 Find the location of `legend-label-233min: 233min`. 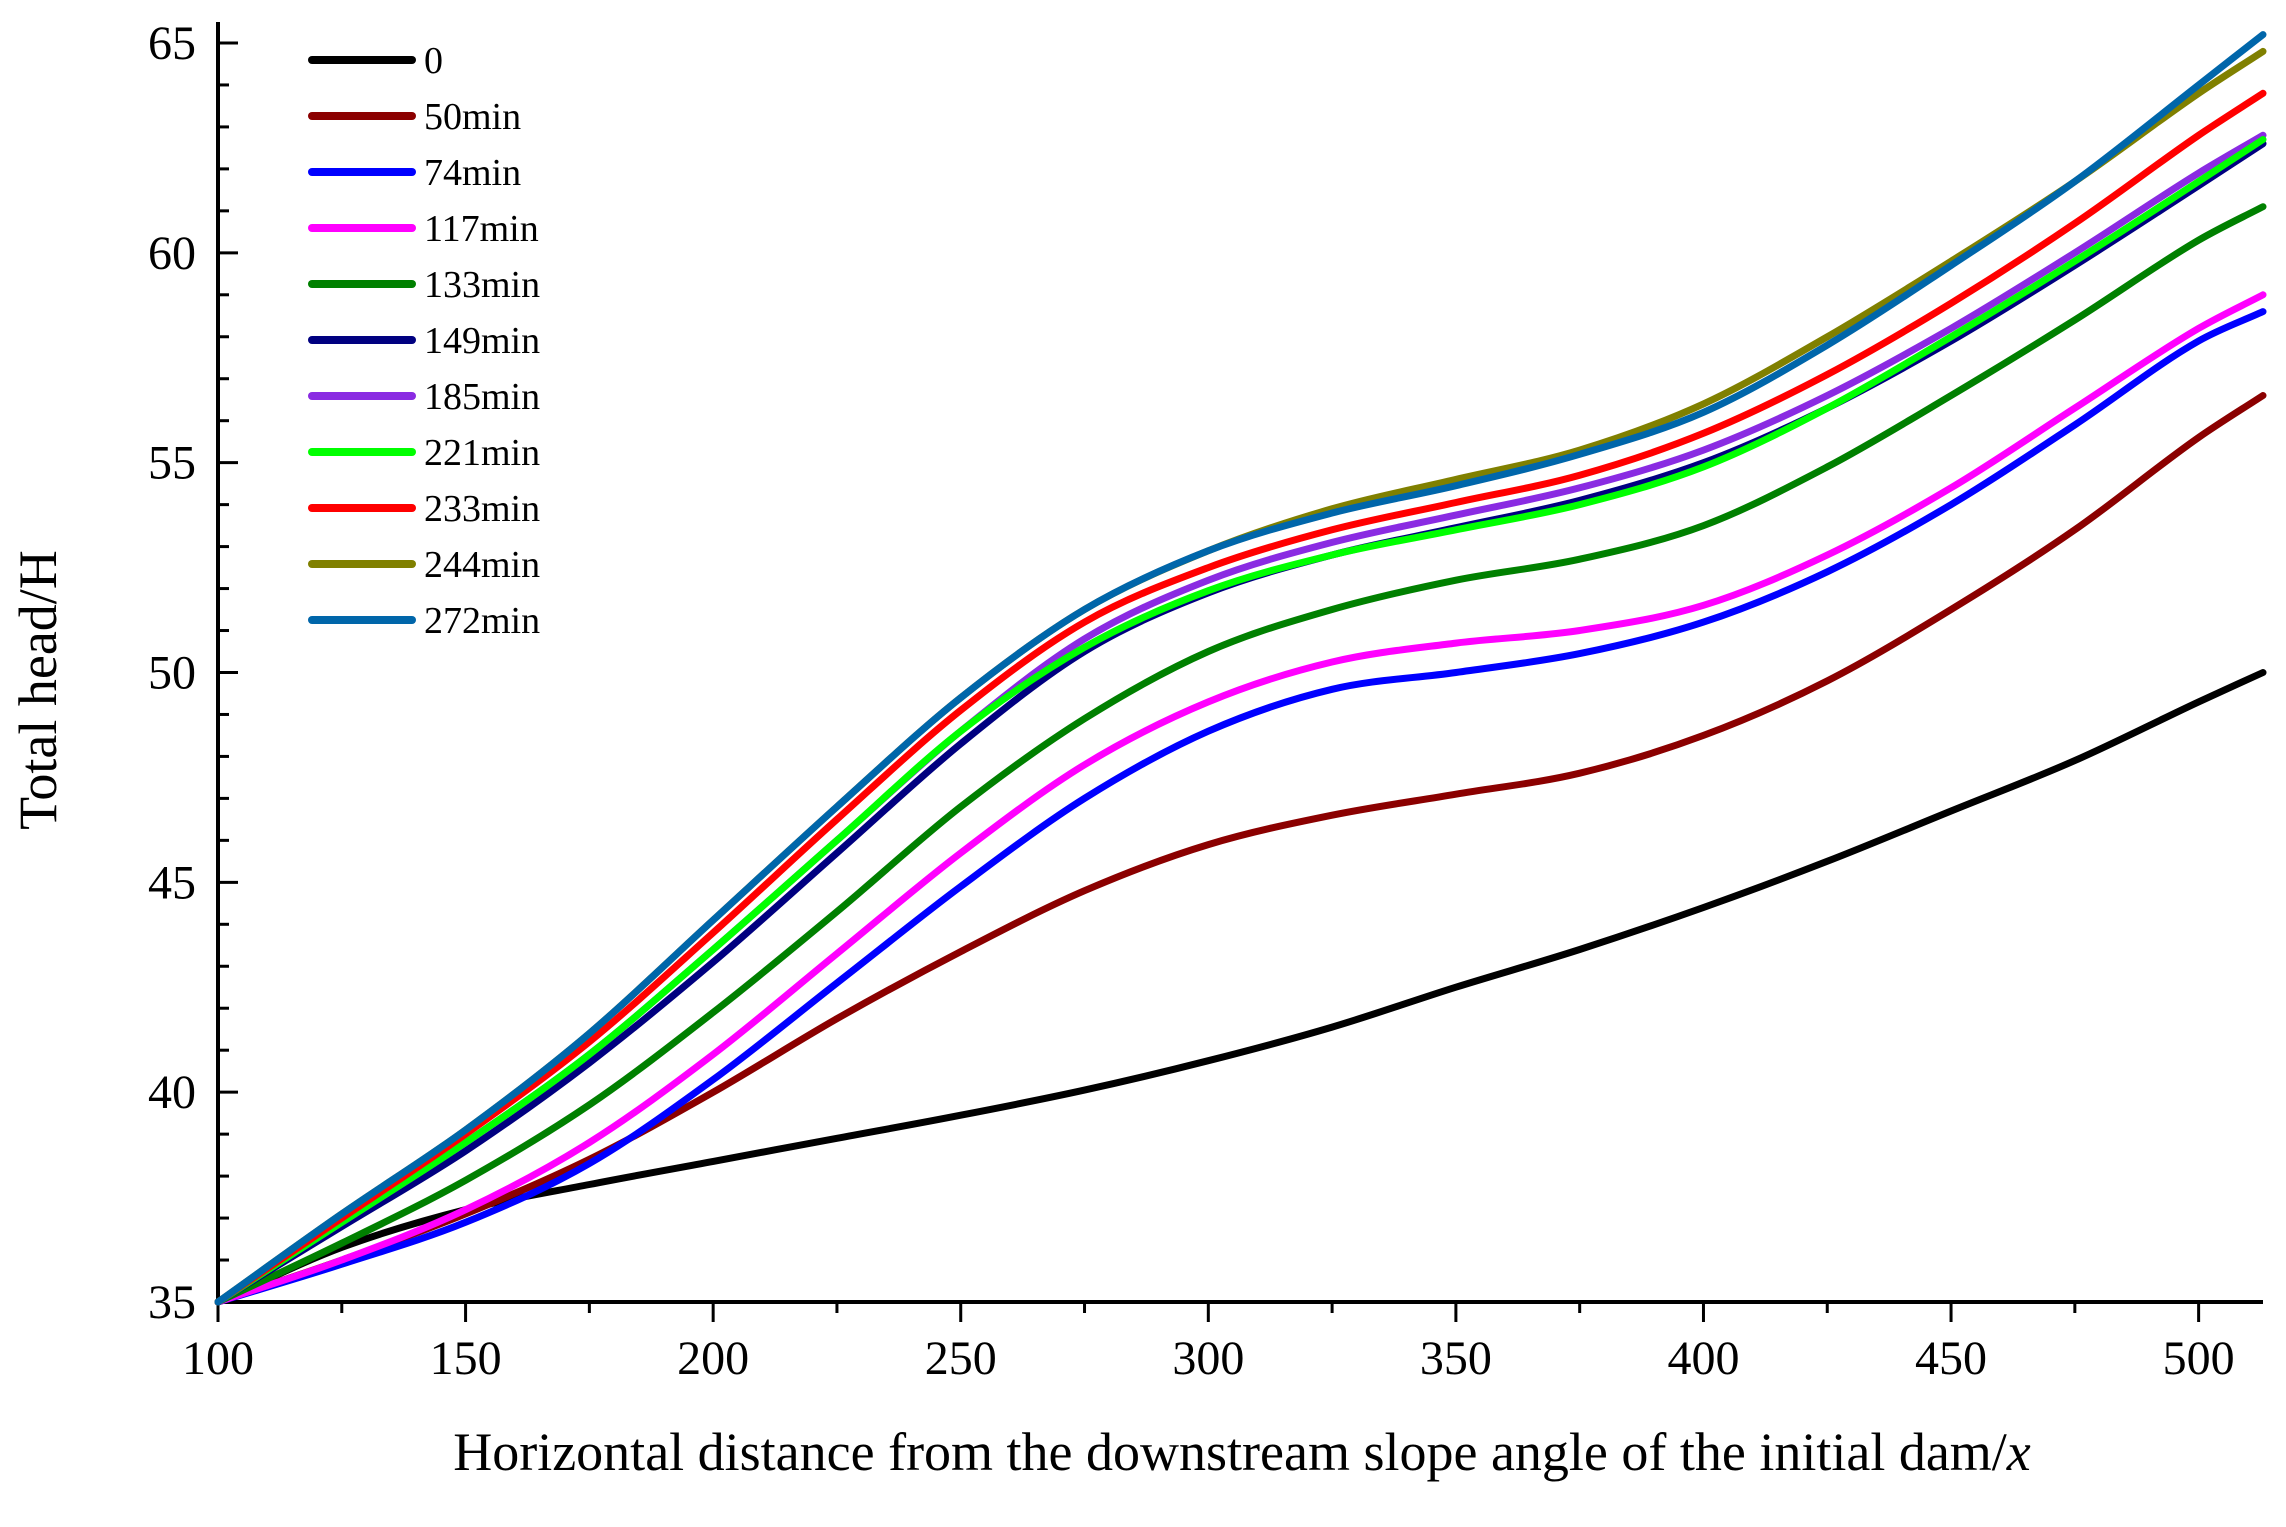

legend-label-233min: 233min is located at coordinates (482, 509).